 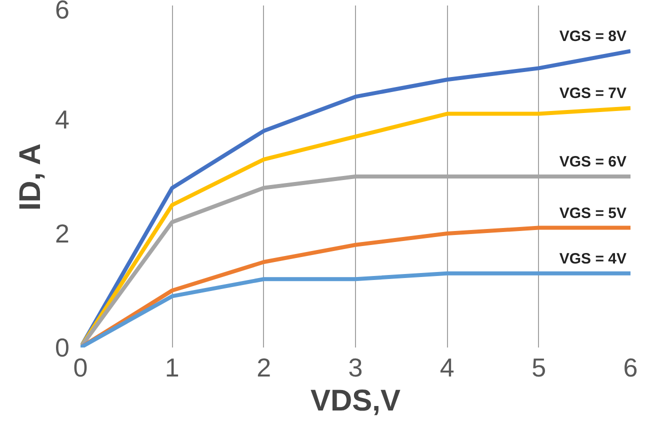 What do you see at coordinates (355, 367) in the screenshot?
I see `x-tick-label: 3` at bounding box center [355, 367].